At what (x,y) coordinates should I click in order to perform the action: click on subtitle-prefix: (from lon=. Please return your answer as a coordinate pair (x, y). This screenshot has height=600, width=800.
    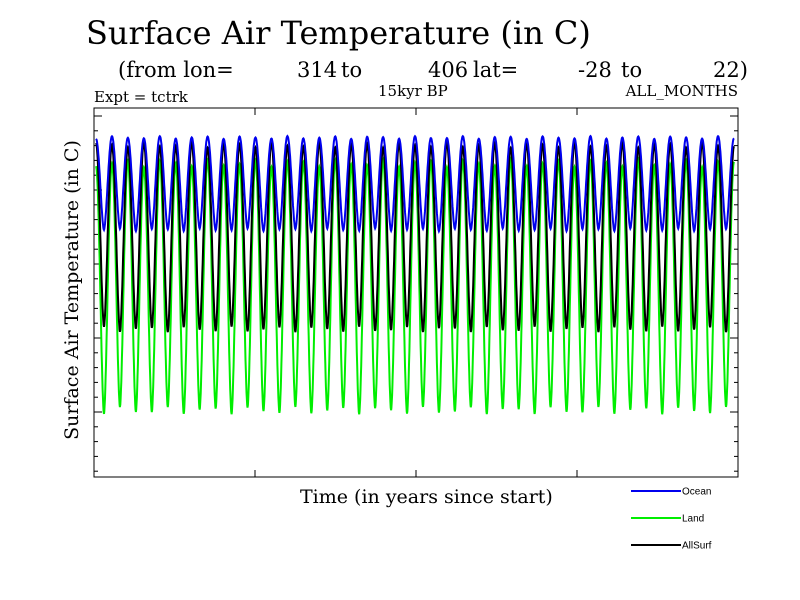
    Looking at the image, I should click on (176, 70).